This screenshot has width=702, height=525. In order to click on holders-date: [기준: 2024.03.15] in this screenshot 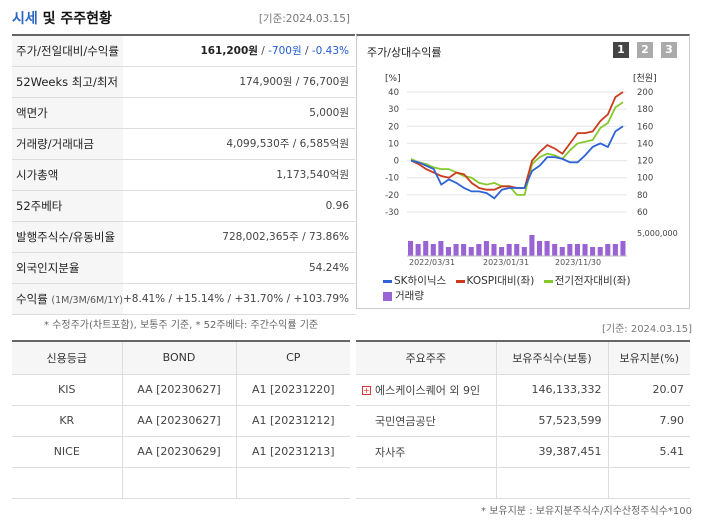, I will do `click(646, 329)`.